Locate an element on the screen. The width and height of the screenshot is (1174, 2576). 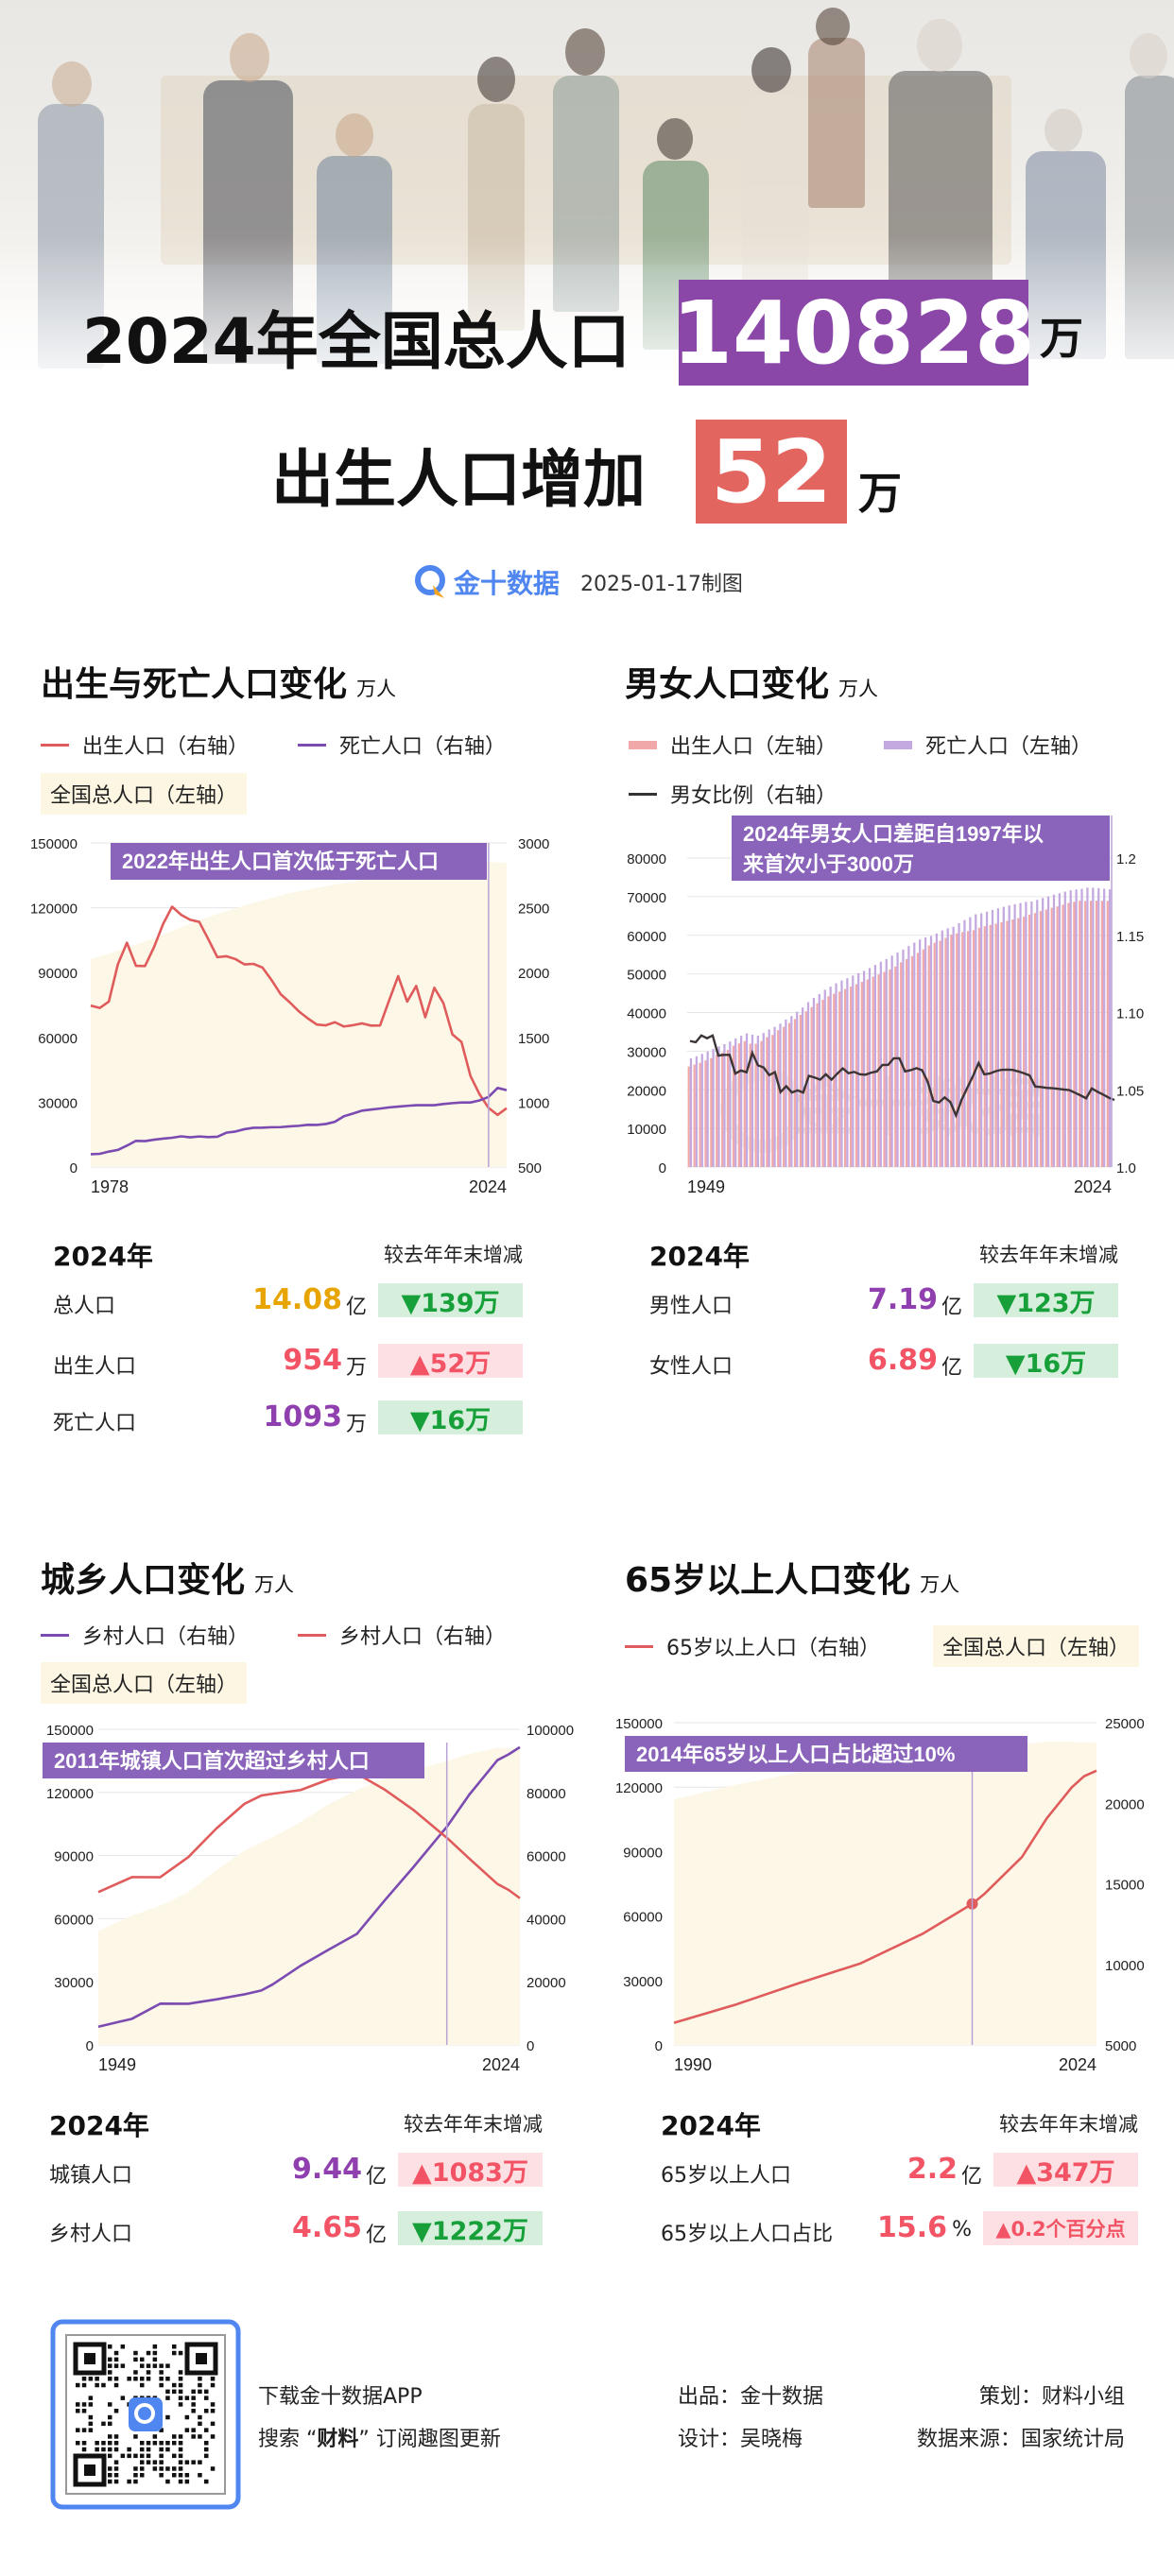
stats-label: 出生人口 is located at coordinates (95, 1367).